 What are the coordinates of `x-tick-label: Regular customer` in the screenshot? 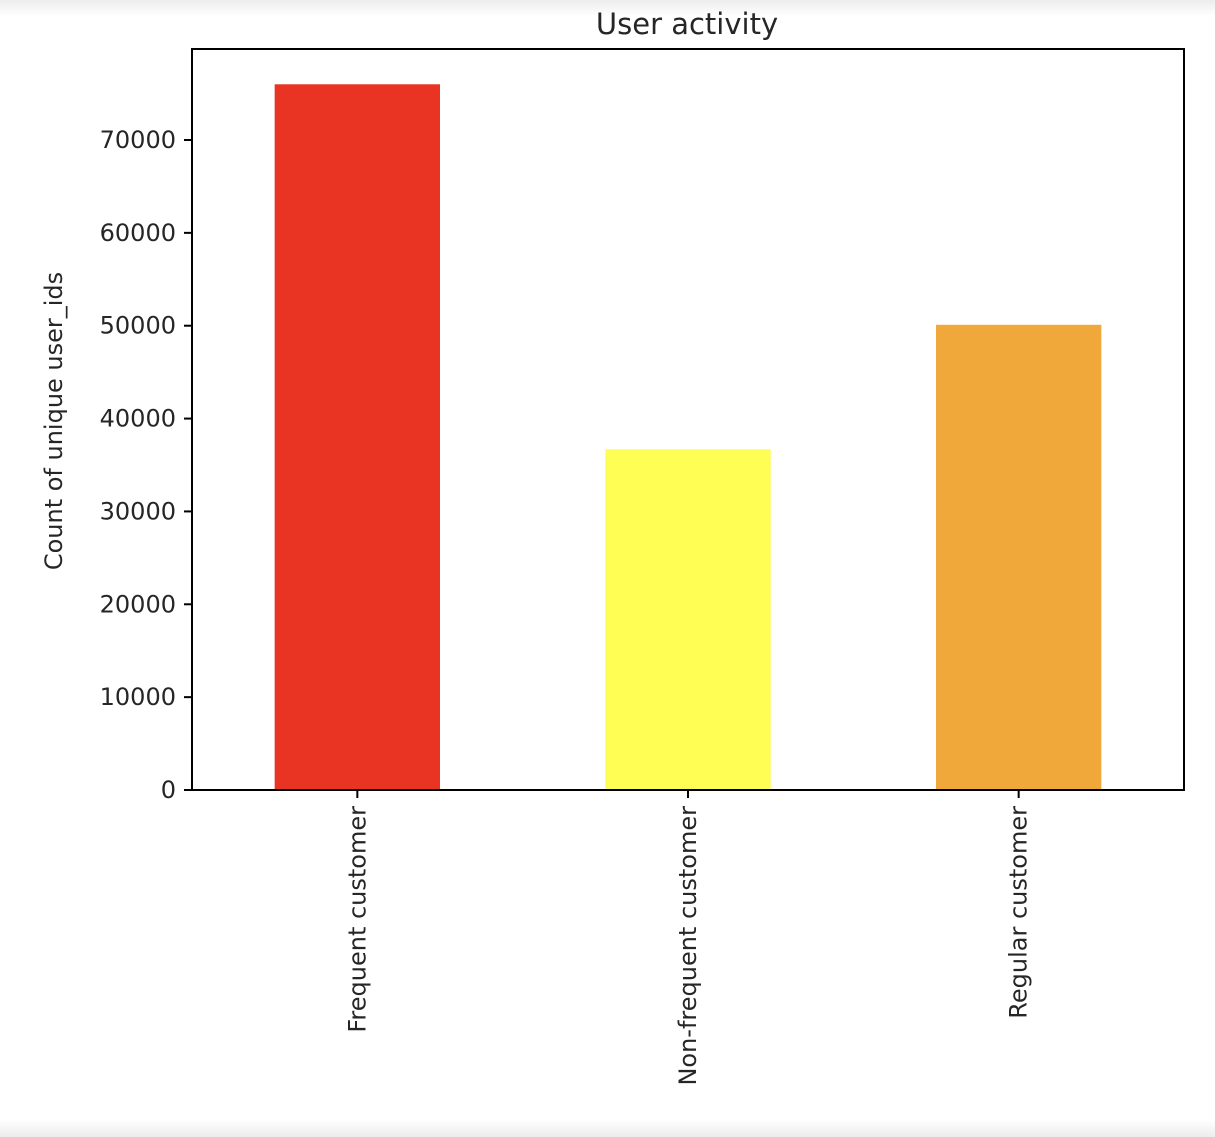 It's located at (1019, 912).